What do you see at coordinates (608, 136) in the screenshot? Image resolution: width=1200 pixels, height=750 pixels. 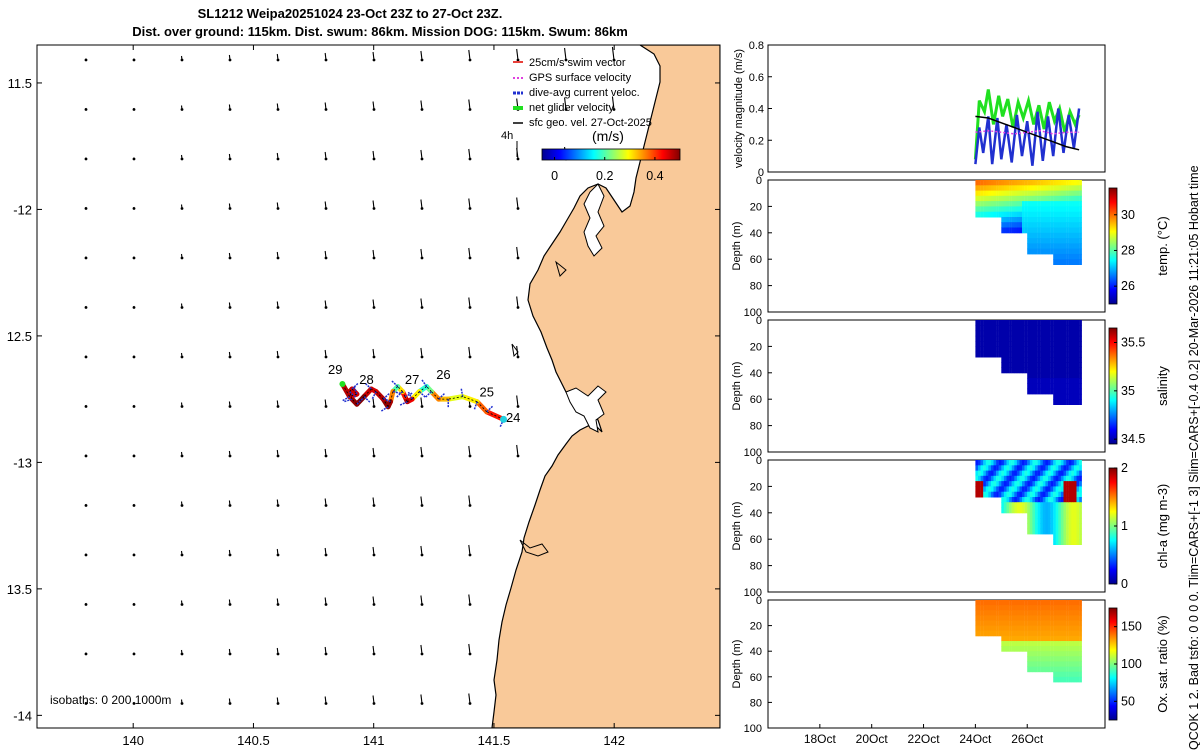 I see `colorbar-unit: (m/s)` at bounding box center [608, 136].